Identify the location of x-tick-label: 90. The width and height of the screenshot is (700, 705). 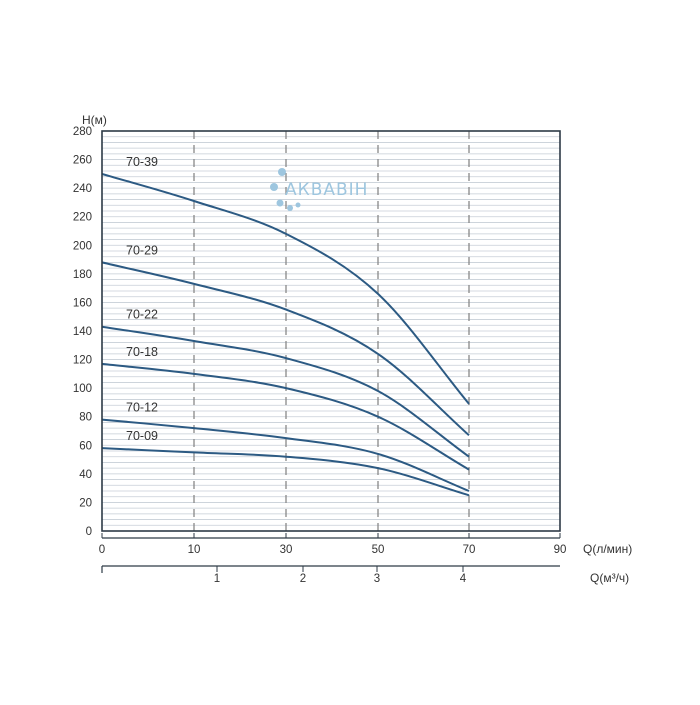
(560, 550).